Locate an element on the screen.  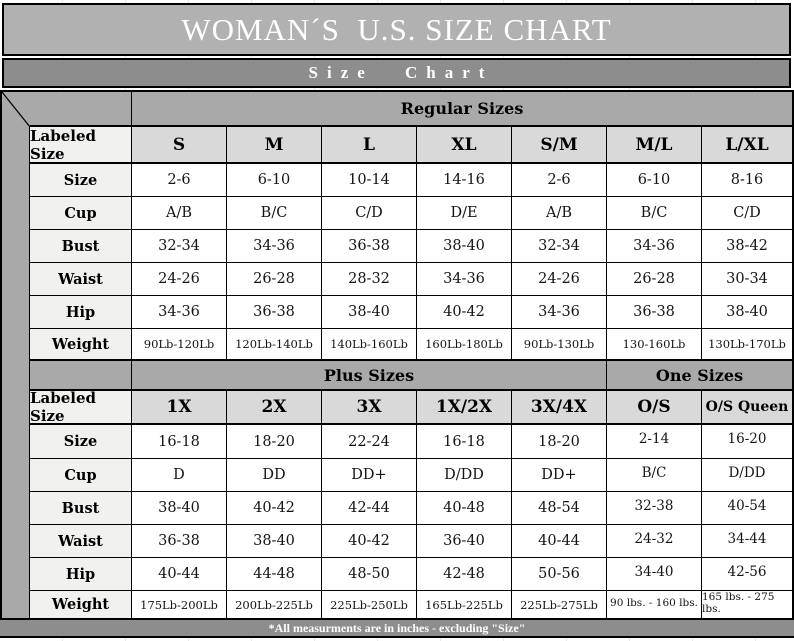
subtitle: Size Chart is located at coordinates (401, 72).